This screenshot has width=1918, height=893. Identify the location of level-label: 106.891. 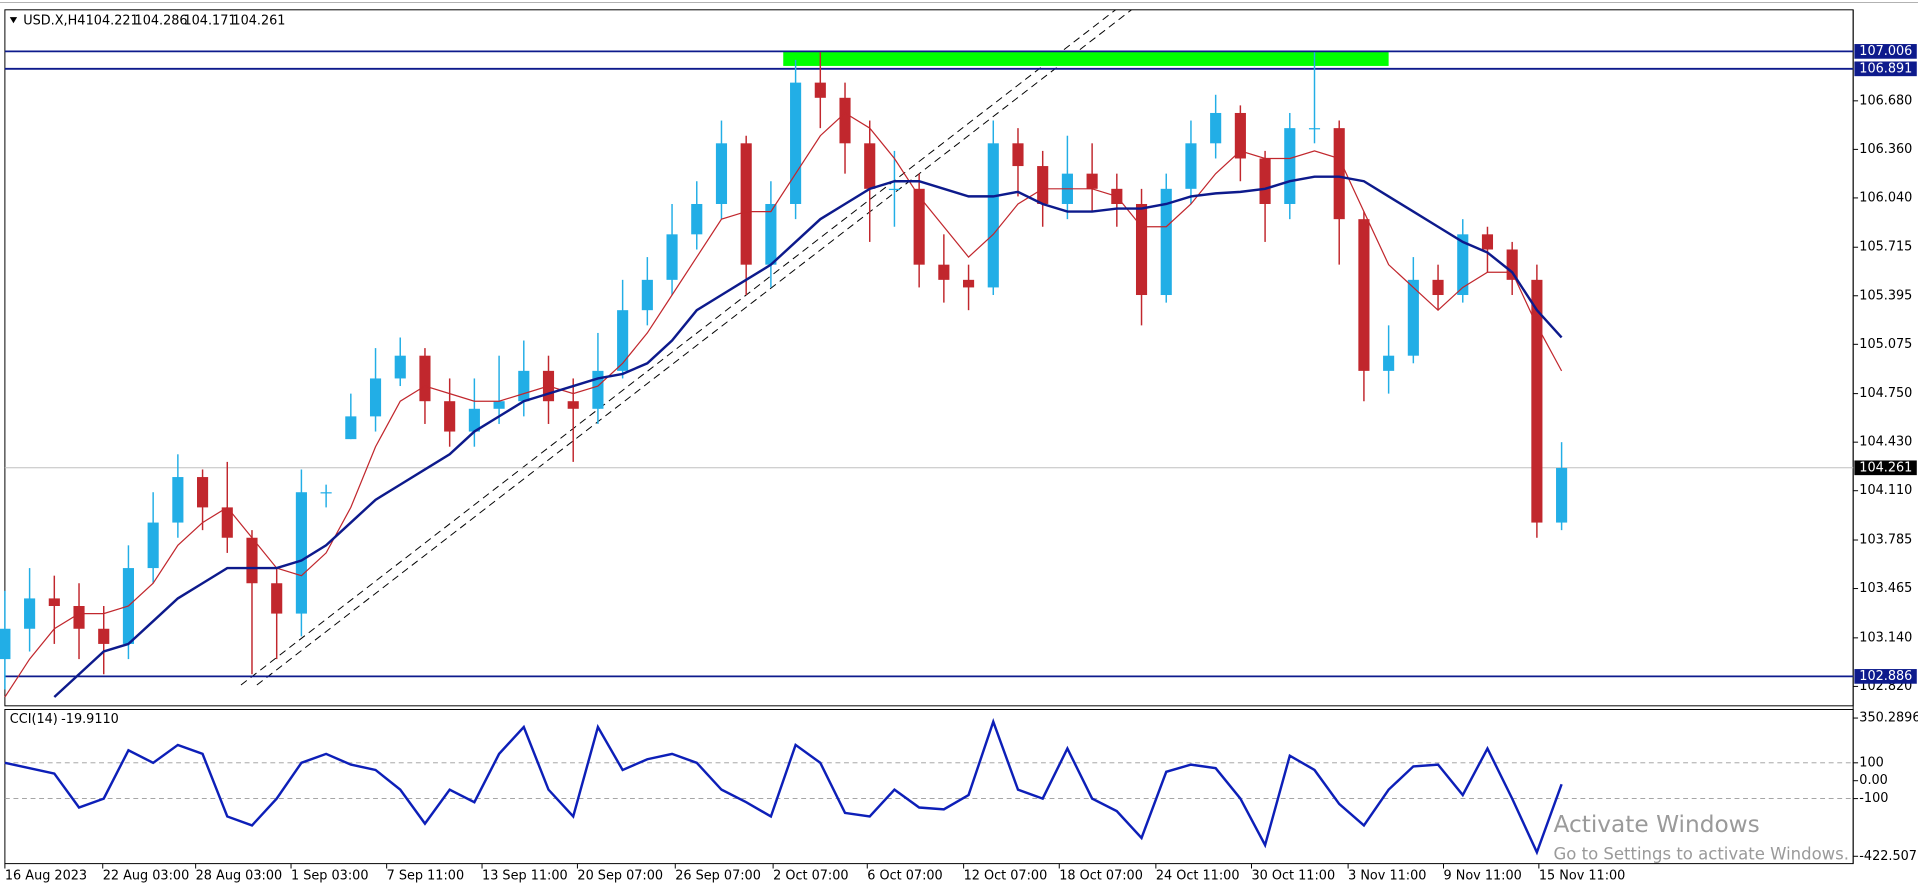
(1885, 68).